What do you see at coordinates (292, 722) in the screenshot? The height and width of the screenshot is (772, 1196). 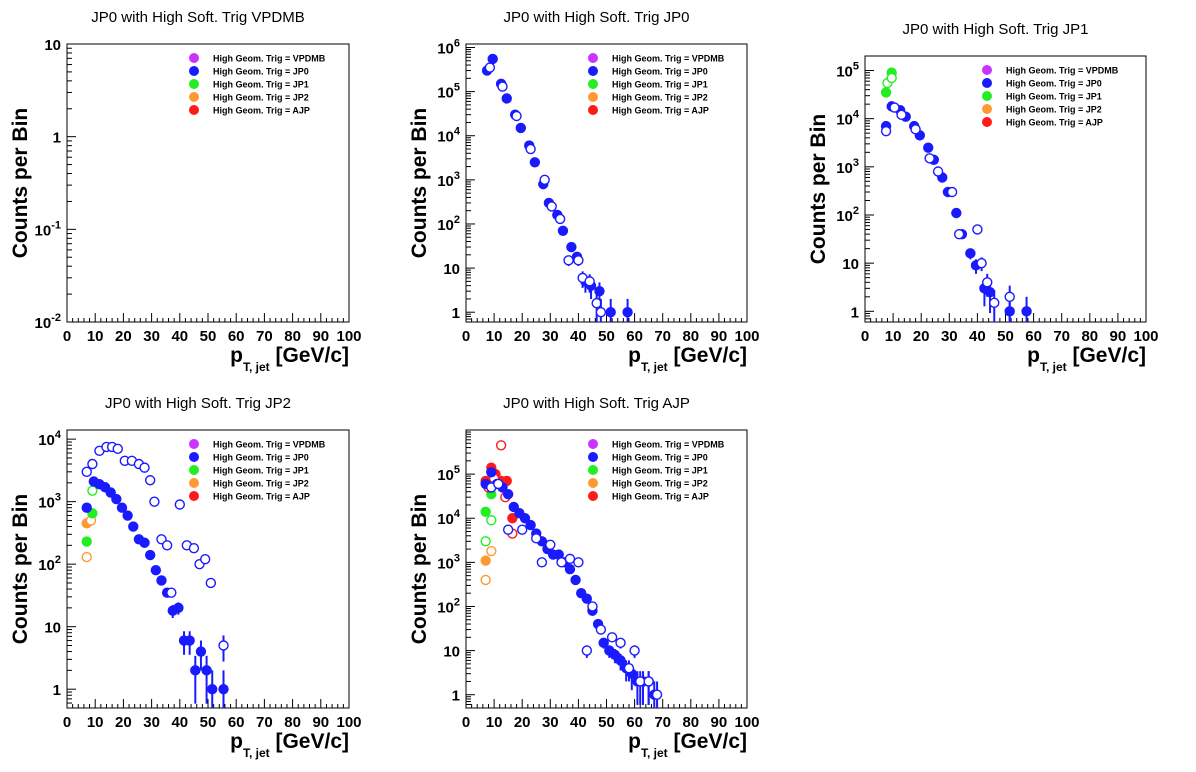 I see `x-tick-label: 80` at bounding box center [292, 722].